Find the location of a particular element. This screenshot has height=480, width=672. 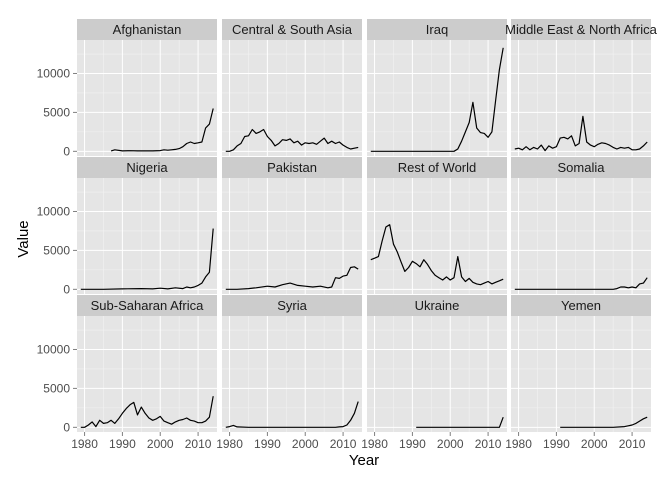

facet-title: Middle East & North Africa is located at coordinates (581, 29).